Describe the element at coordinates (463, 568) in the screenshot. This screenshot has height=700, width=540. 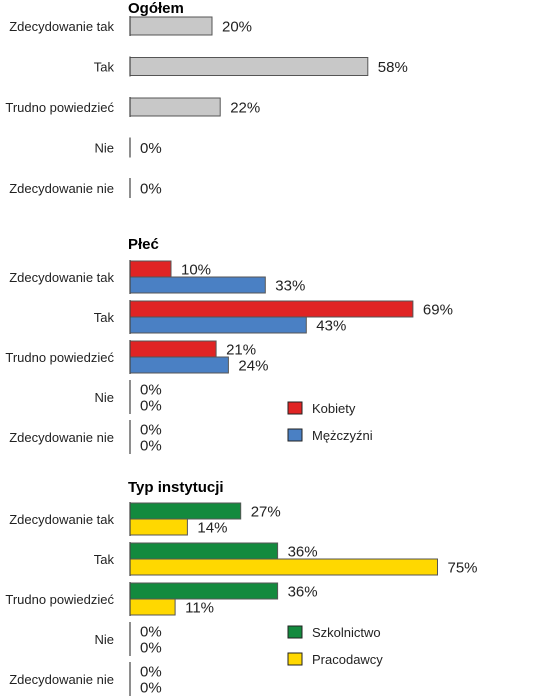
I see `data-label: 75%` at that location.